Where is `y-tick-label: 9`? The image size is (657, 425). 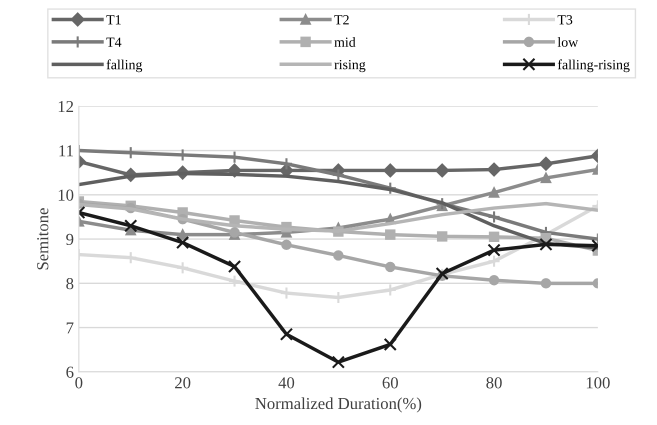
y-tick-label: 9 is located at coordinates (70, 240).